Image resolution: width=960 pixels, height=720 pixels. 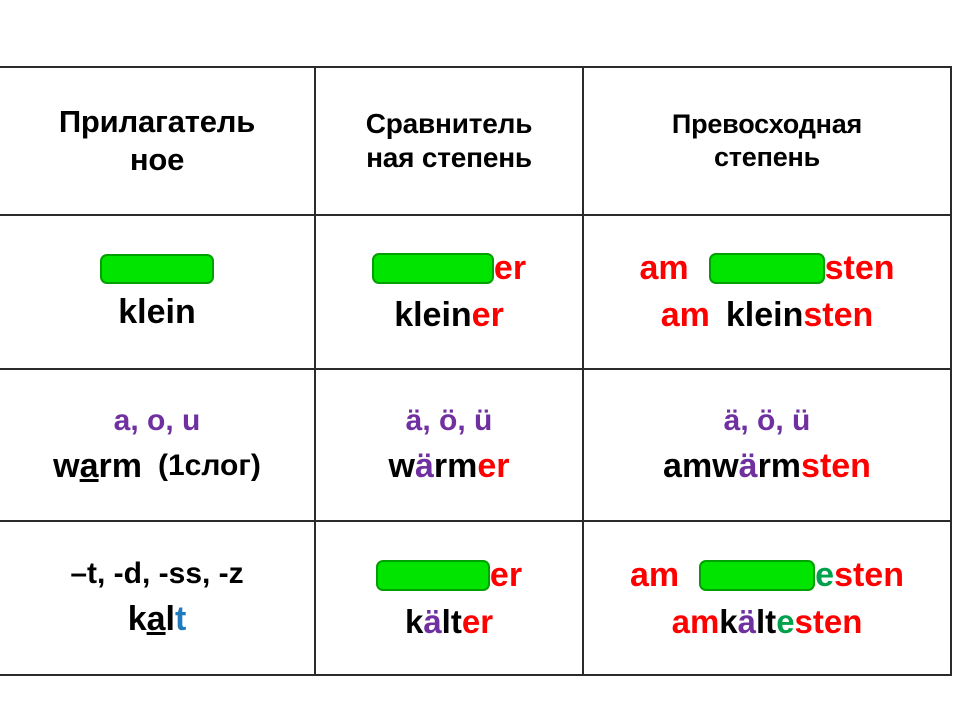 What do you see at coordinates (158, 141) in the screenshot?
I see `header-cell-adjective: Прилагатель ное` at bounding box center [158, 141].